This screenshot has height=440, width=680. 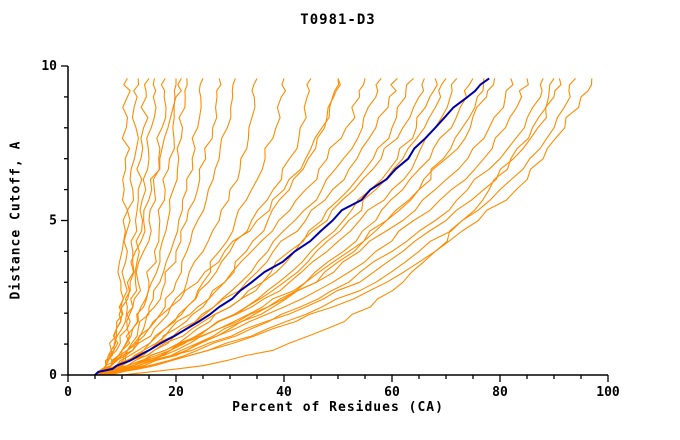 What do you see at coordinates (53, 221) in the screenshot?
I see `y-tick-label: 5` at bounding box center [53, 221].